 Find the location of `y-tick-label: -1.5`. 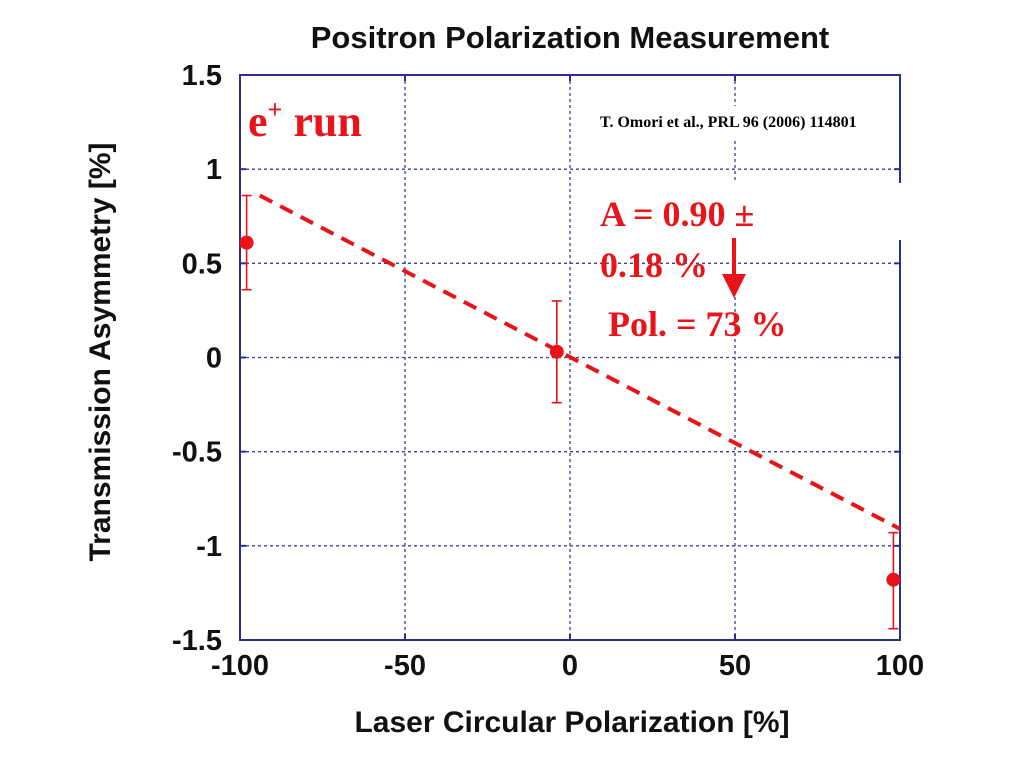

y-tick-label: -1.5 is located at coordinates (197, 641).